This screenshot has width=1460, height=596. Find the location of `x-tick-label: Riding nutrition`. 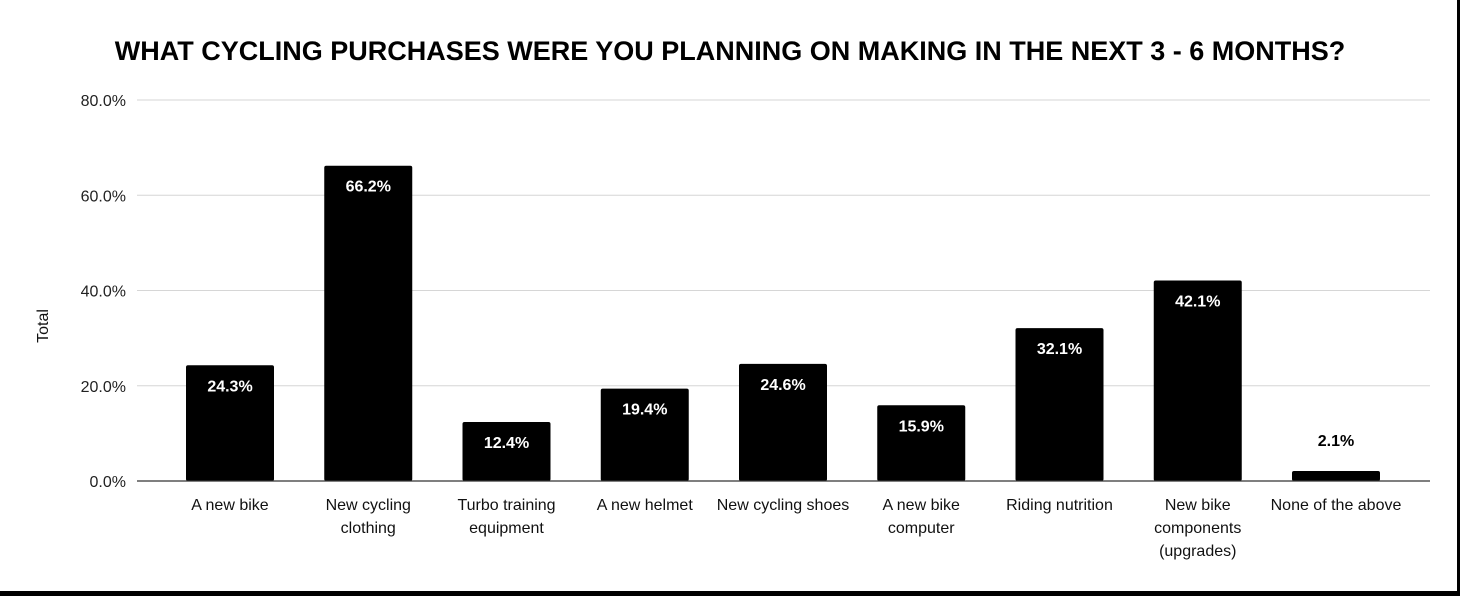

x-tick-label: Riding nutrition is located at coordinates (1059, 505).